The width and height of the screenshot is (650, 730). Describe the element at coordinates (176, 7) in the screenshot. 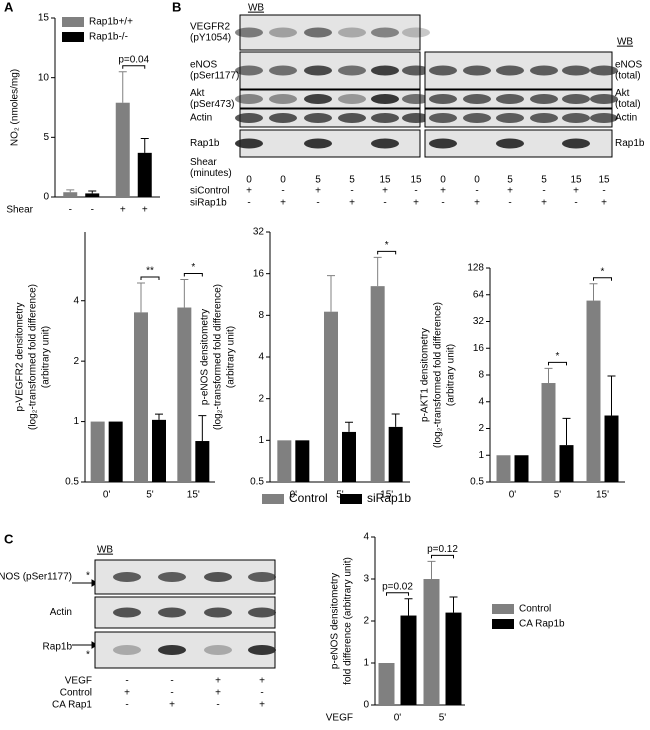

I see `panel-label: B` at that location.